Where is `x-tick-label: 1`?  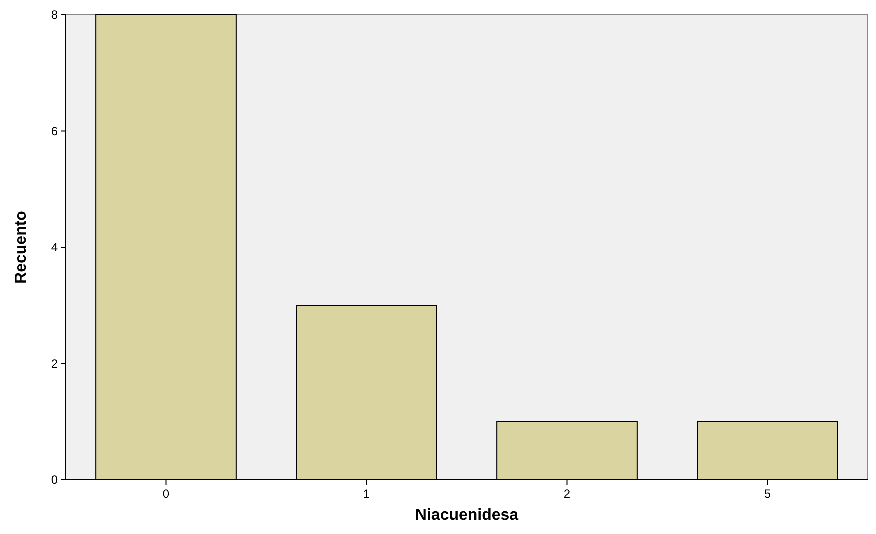 x-tick-label: 1 is located at coordinates (366, 494).